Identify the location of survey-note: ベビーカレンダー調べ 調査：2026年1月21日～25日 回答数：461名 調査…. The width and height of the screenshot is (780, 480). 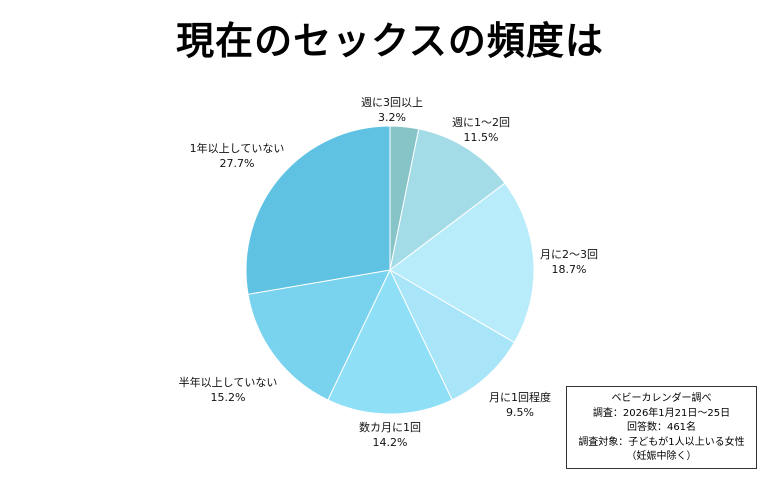
(661, 427).